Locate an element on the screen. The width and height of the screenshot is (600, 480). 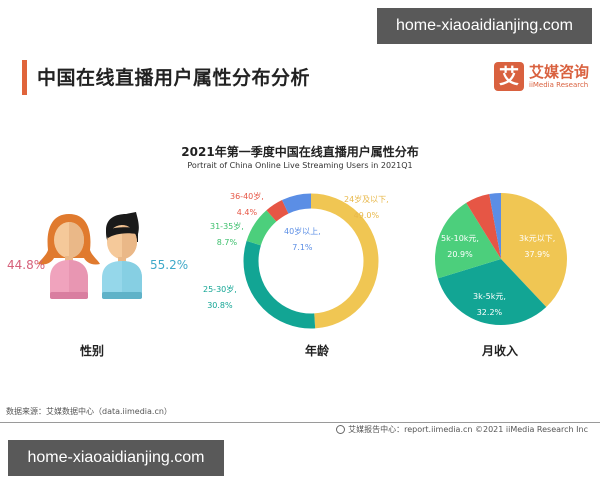
brand-name-en: iiMedia Research is located at coordinates (559, 84).